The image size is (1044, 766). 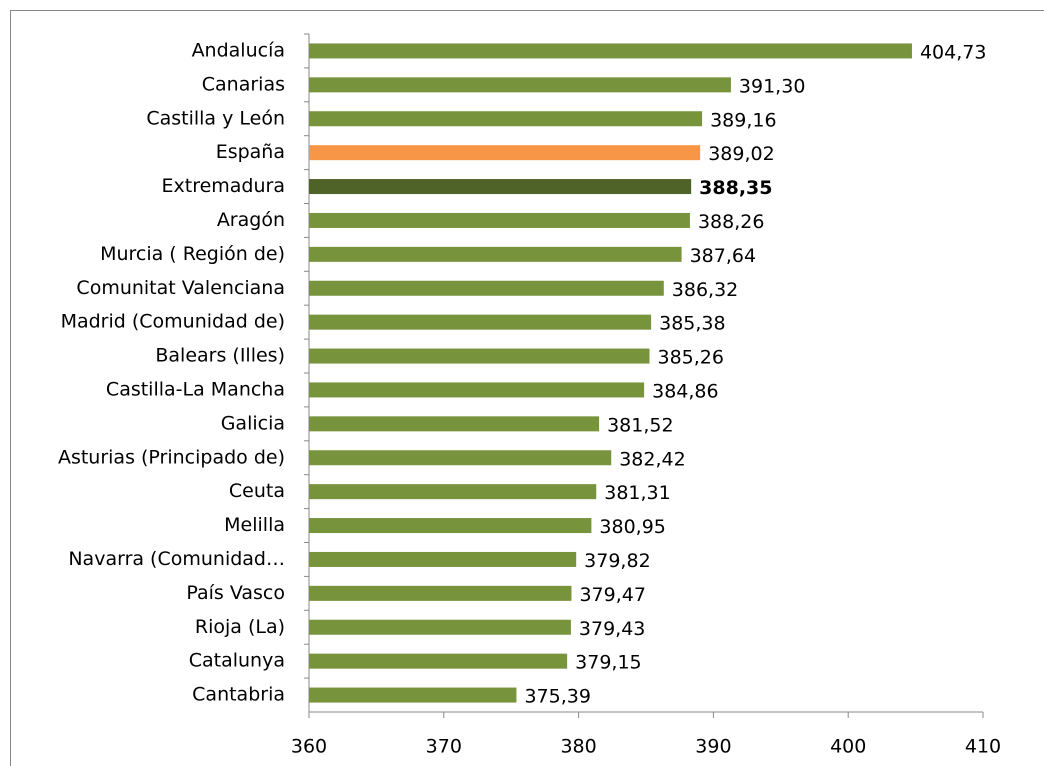 What do you see at coordinates (243, 84) in the screenshot?
I see `y-tick-label: Canarias` at bounding box center [243, 84].